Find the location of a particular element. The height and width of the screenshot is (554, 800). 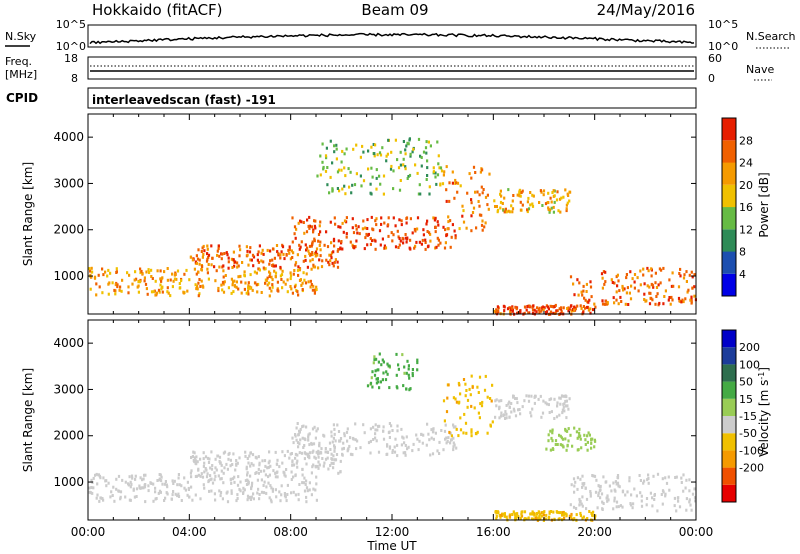

date-title: 24/May/2016 is located at coordinates (646, 10).